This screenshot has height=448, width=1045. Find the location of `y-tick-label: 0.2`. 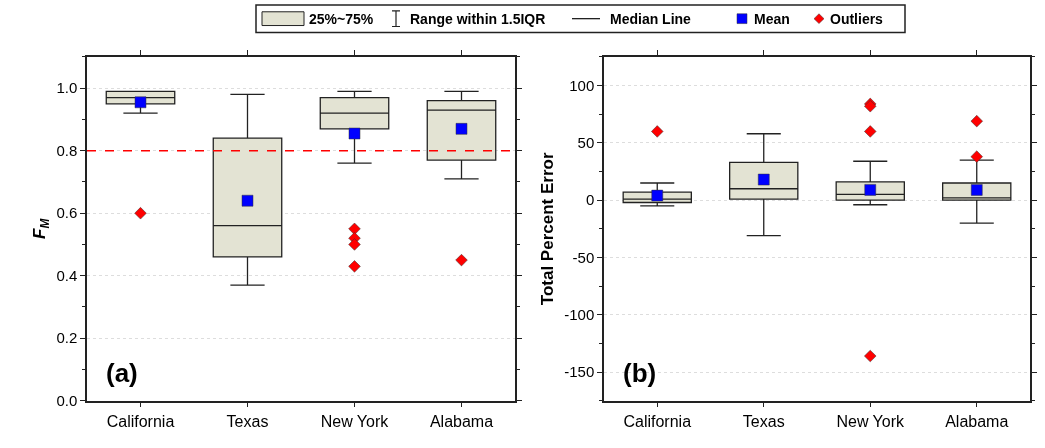

y-tick-label: 0.2 is located at coordinates (67, 338).